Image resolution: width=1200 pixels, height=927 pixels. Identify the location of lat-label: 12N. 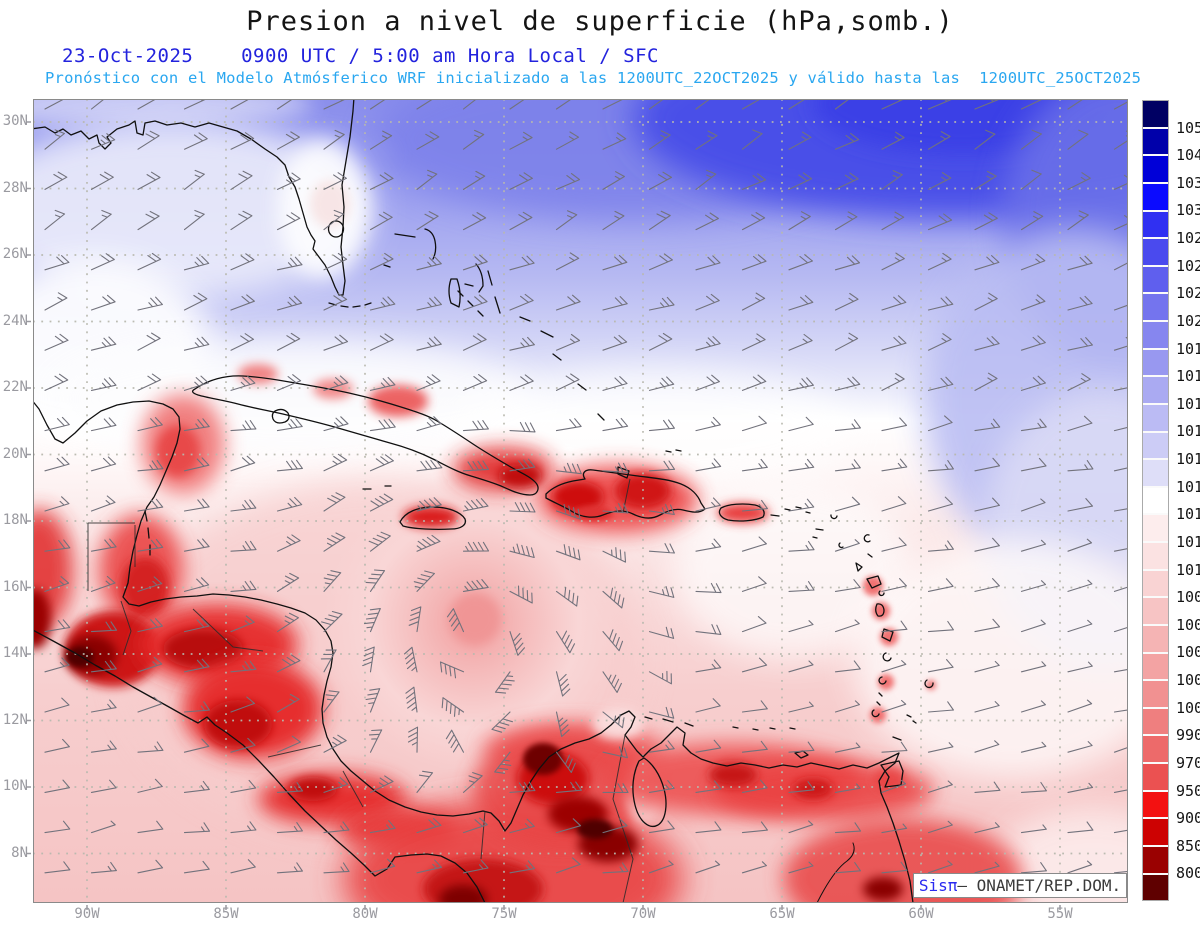
(15, 719).